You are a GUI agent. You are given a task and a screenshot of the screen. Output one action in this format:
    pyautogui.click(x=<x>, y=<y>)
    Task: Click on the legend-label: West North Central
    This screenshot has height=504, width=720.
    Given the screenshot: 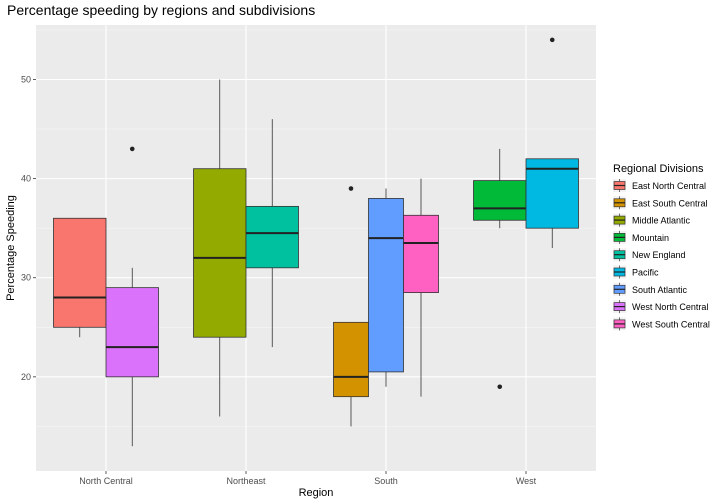 What is the action you would take?
    pyautogui.click(x=670, y=307)
    